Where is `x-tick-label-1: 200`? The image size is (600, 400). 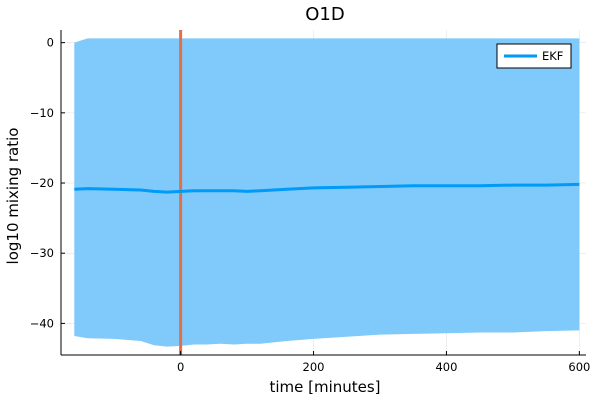
x-tick-label-1: 200 is located at coordinates (314, 367).